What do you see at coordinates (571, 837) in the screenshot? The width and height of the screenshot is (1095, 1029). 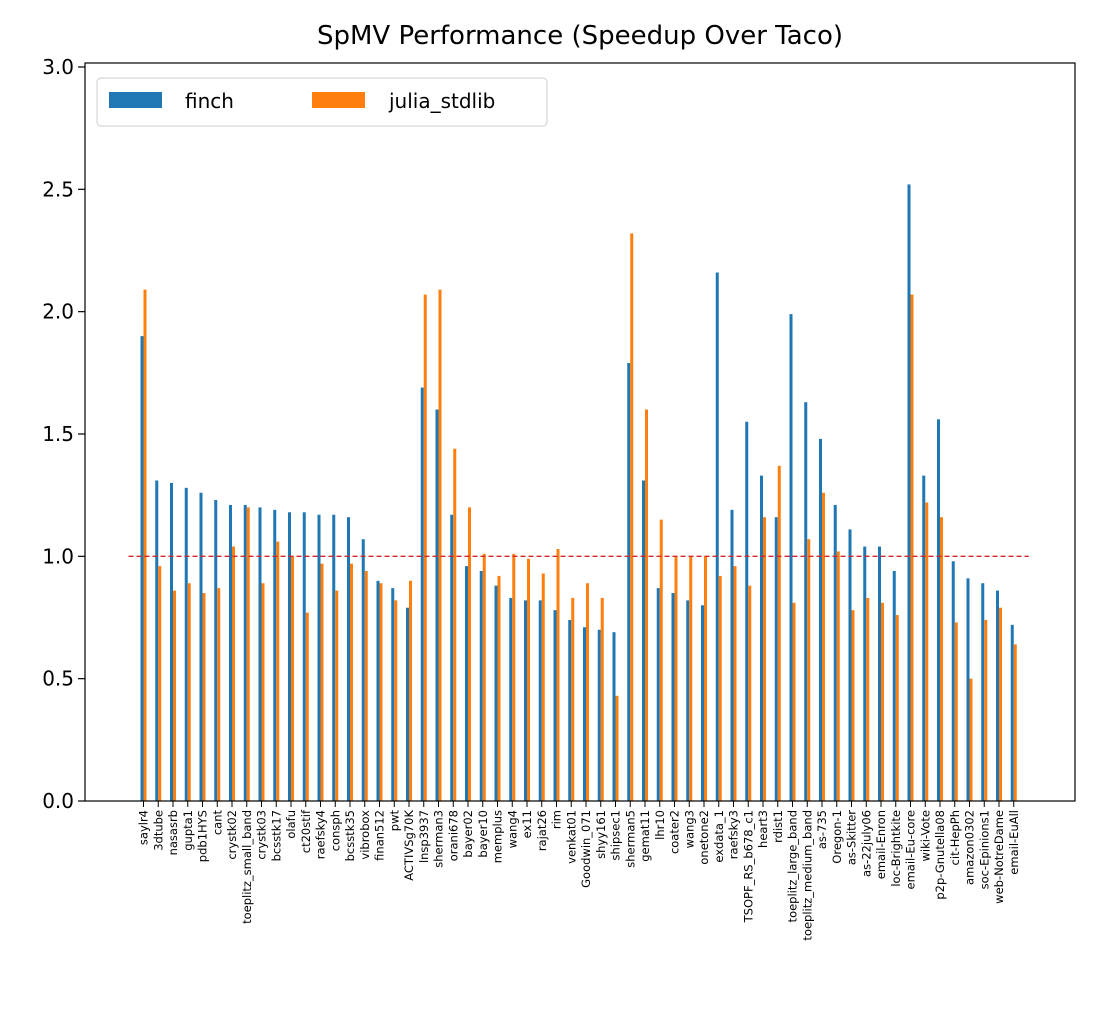 I see `x-tick-label-29: venkat01` at bounding box center [571, 837].